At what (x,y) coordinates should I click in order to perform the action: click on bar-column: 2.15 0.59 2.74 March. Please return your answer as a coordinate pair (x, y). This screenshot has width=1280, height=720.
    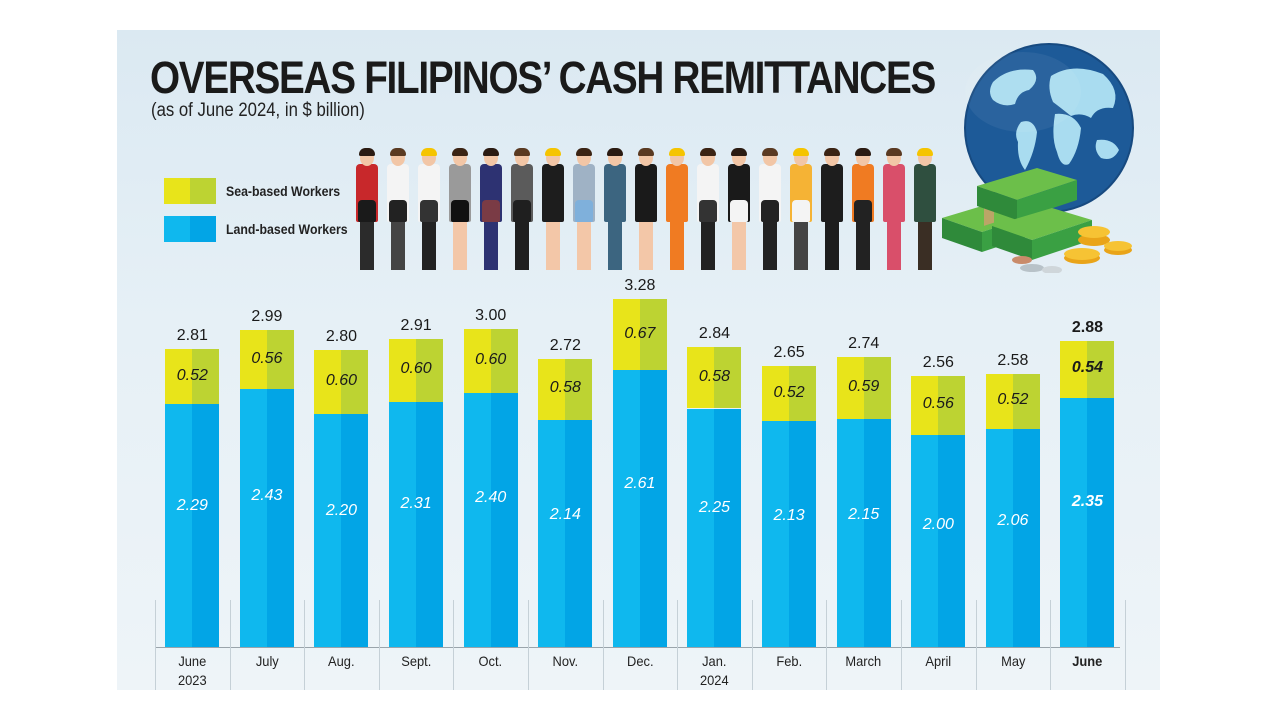
    Looking at the image, I should click on (864, 480).